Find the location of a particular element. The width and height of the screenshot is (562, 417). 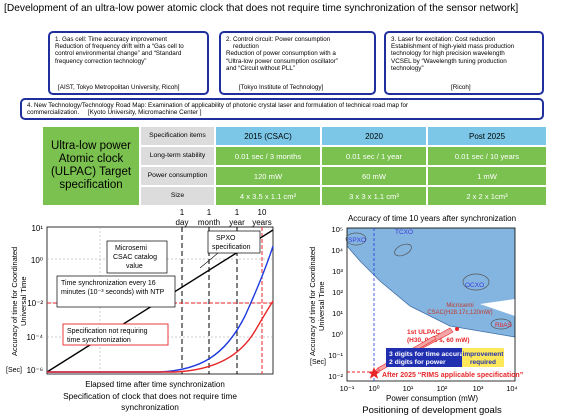

col-post2025-header: Post 2025 is located at coordinates (487, 136).